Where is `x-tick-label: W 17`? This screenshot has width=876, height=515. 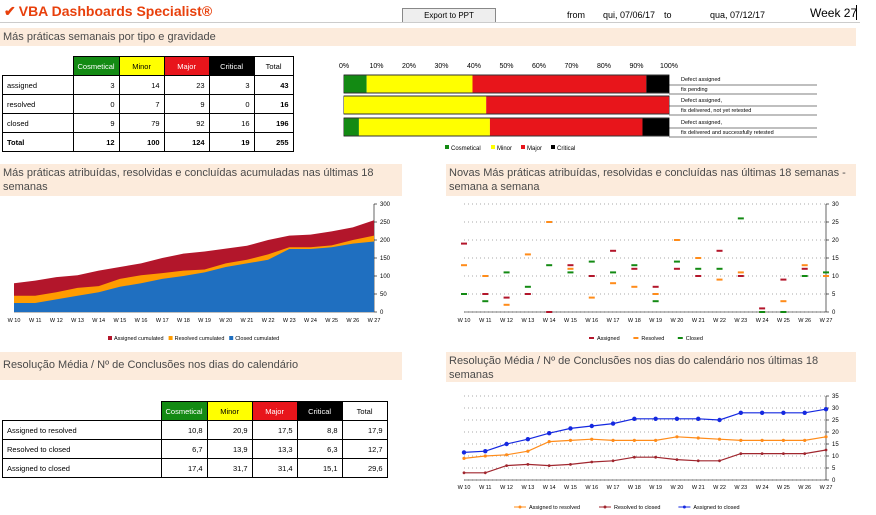 x-tick-label: W 17 is located at coordinates (162, 321).